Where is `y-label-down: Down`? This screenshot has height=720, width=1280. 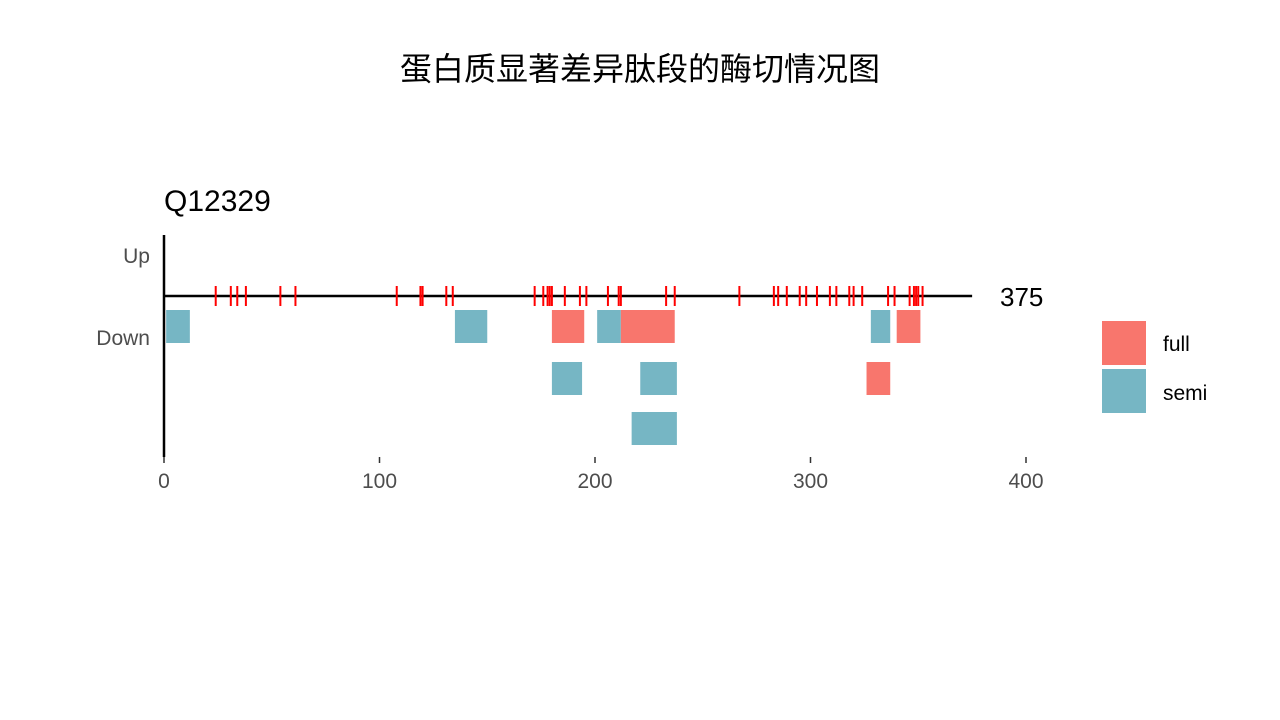
y-label-down: Down is located at coordinates (123, 338).